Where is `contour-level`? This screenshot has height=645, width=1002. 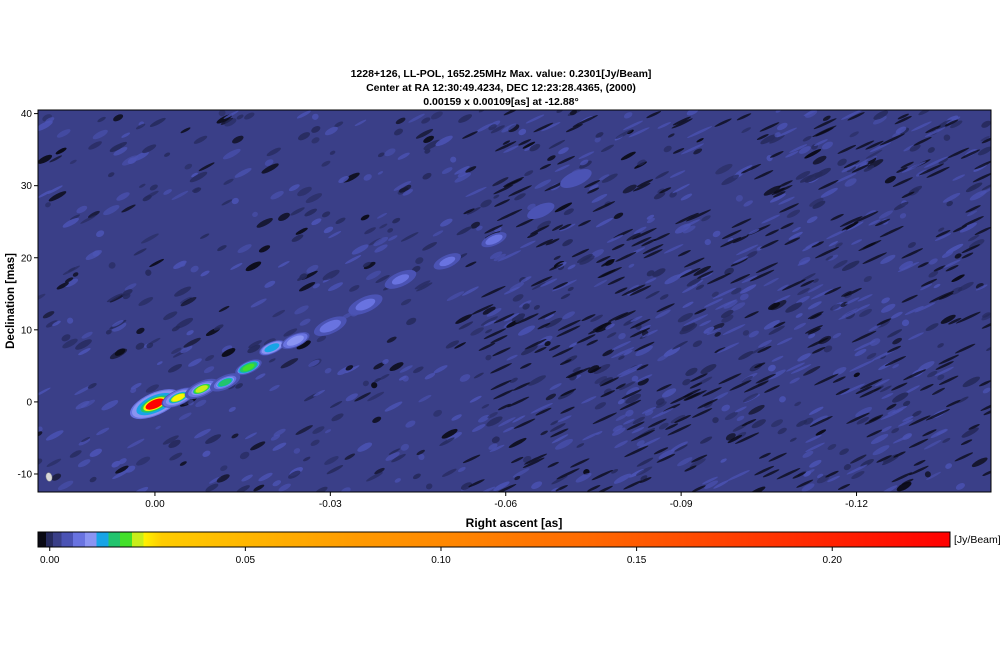
contour-level is located at coordinates (225, 382).